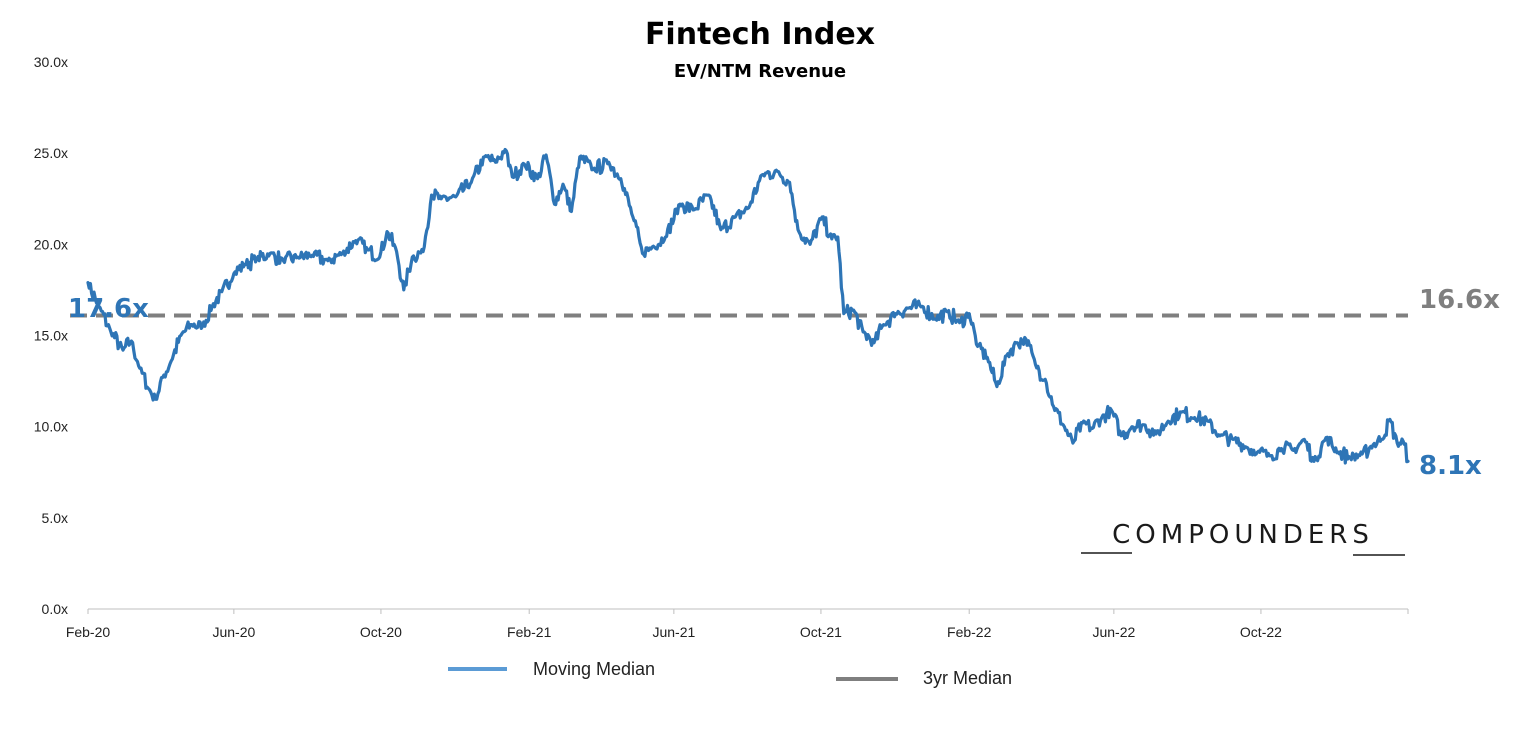  Describe the element at coordinates (969, 632) in the screenshot. I see `x-tick-label: Feb-22` at that location.